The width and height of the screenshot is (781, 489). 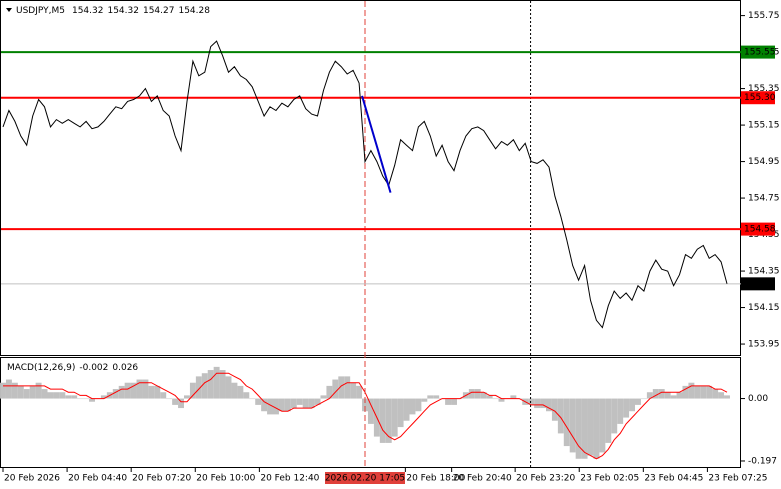 What do you see at coordinates (764, 162) in the screenshot?
I see `y-tick-label: 154.95` at bounding box center [764, 162].